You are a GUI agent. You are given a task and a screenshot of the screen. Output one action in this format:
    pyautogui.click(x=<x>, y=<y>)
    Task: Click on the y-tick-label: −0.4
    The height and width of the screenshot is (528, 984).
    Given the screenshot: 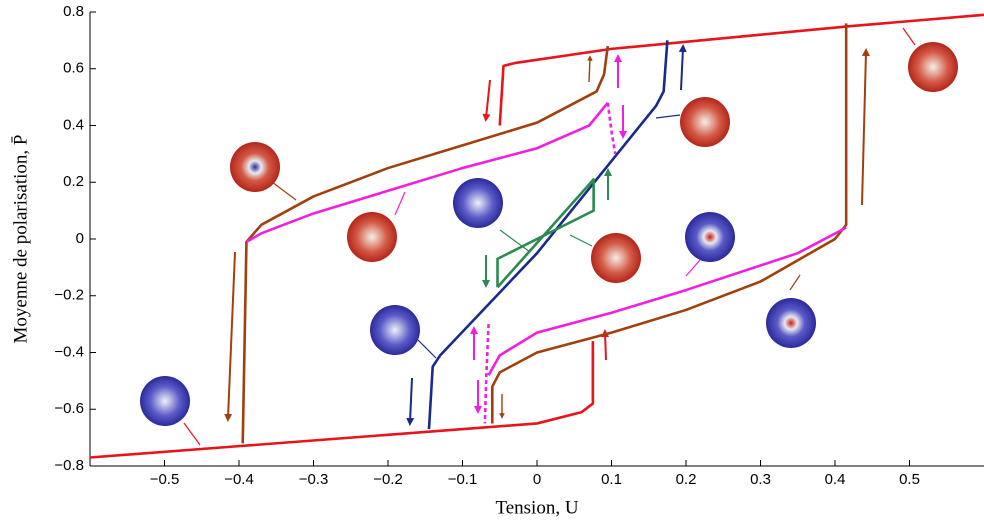 What is the action you would take?
    pyautogui.click(x=69, y=351)
    